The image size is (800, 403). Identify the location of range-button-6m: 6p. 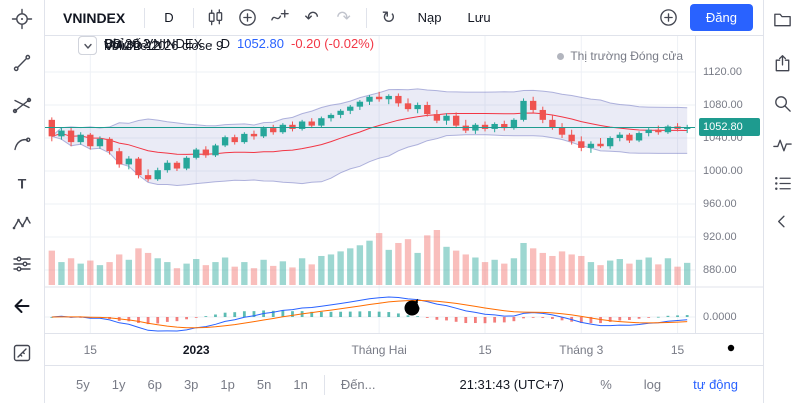
(154, 384).